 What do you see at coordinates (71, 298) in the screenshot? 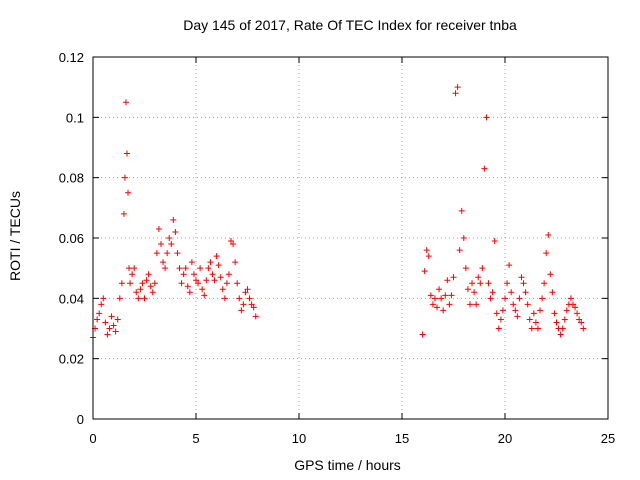
I see `y-tick-label: 0.04` at bounding box center [71, 298].